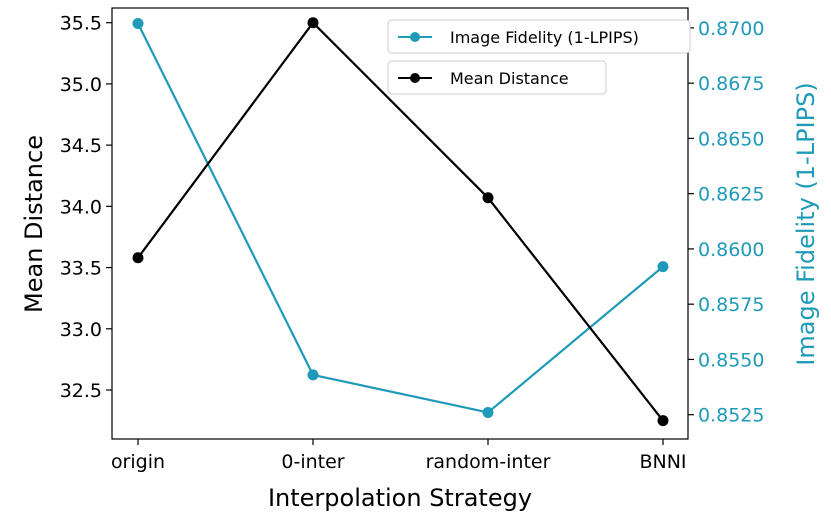 Image resolution: width=831 pixels, height=523 pixels. I want to click on legend-label-image-fidelity: Image Fidelity (1-LPIPS), so click(544, 37).